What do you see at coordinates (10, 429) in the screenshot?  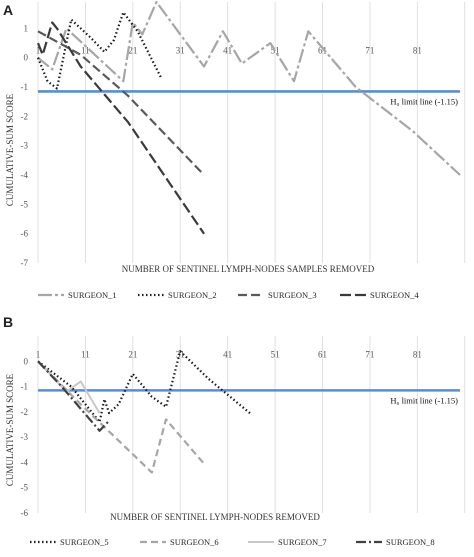 I see `panel-b-y-axis-title: CUMULATIVE-SUM SCORE` at bounding box center [10, 429].